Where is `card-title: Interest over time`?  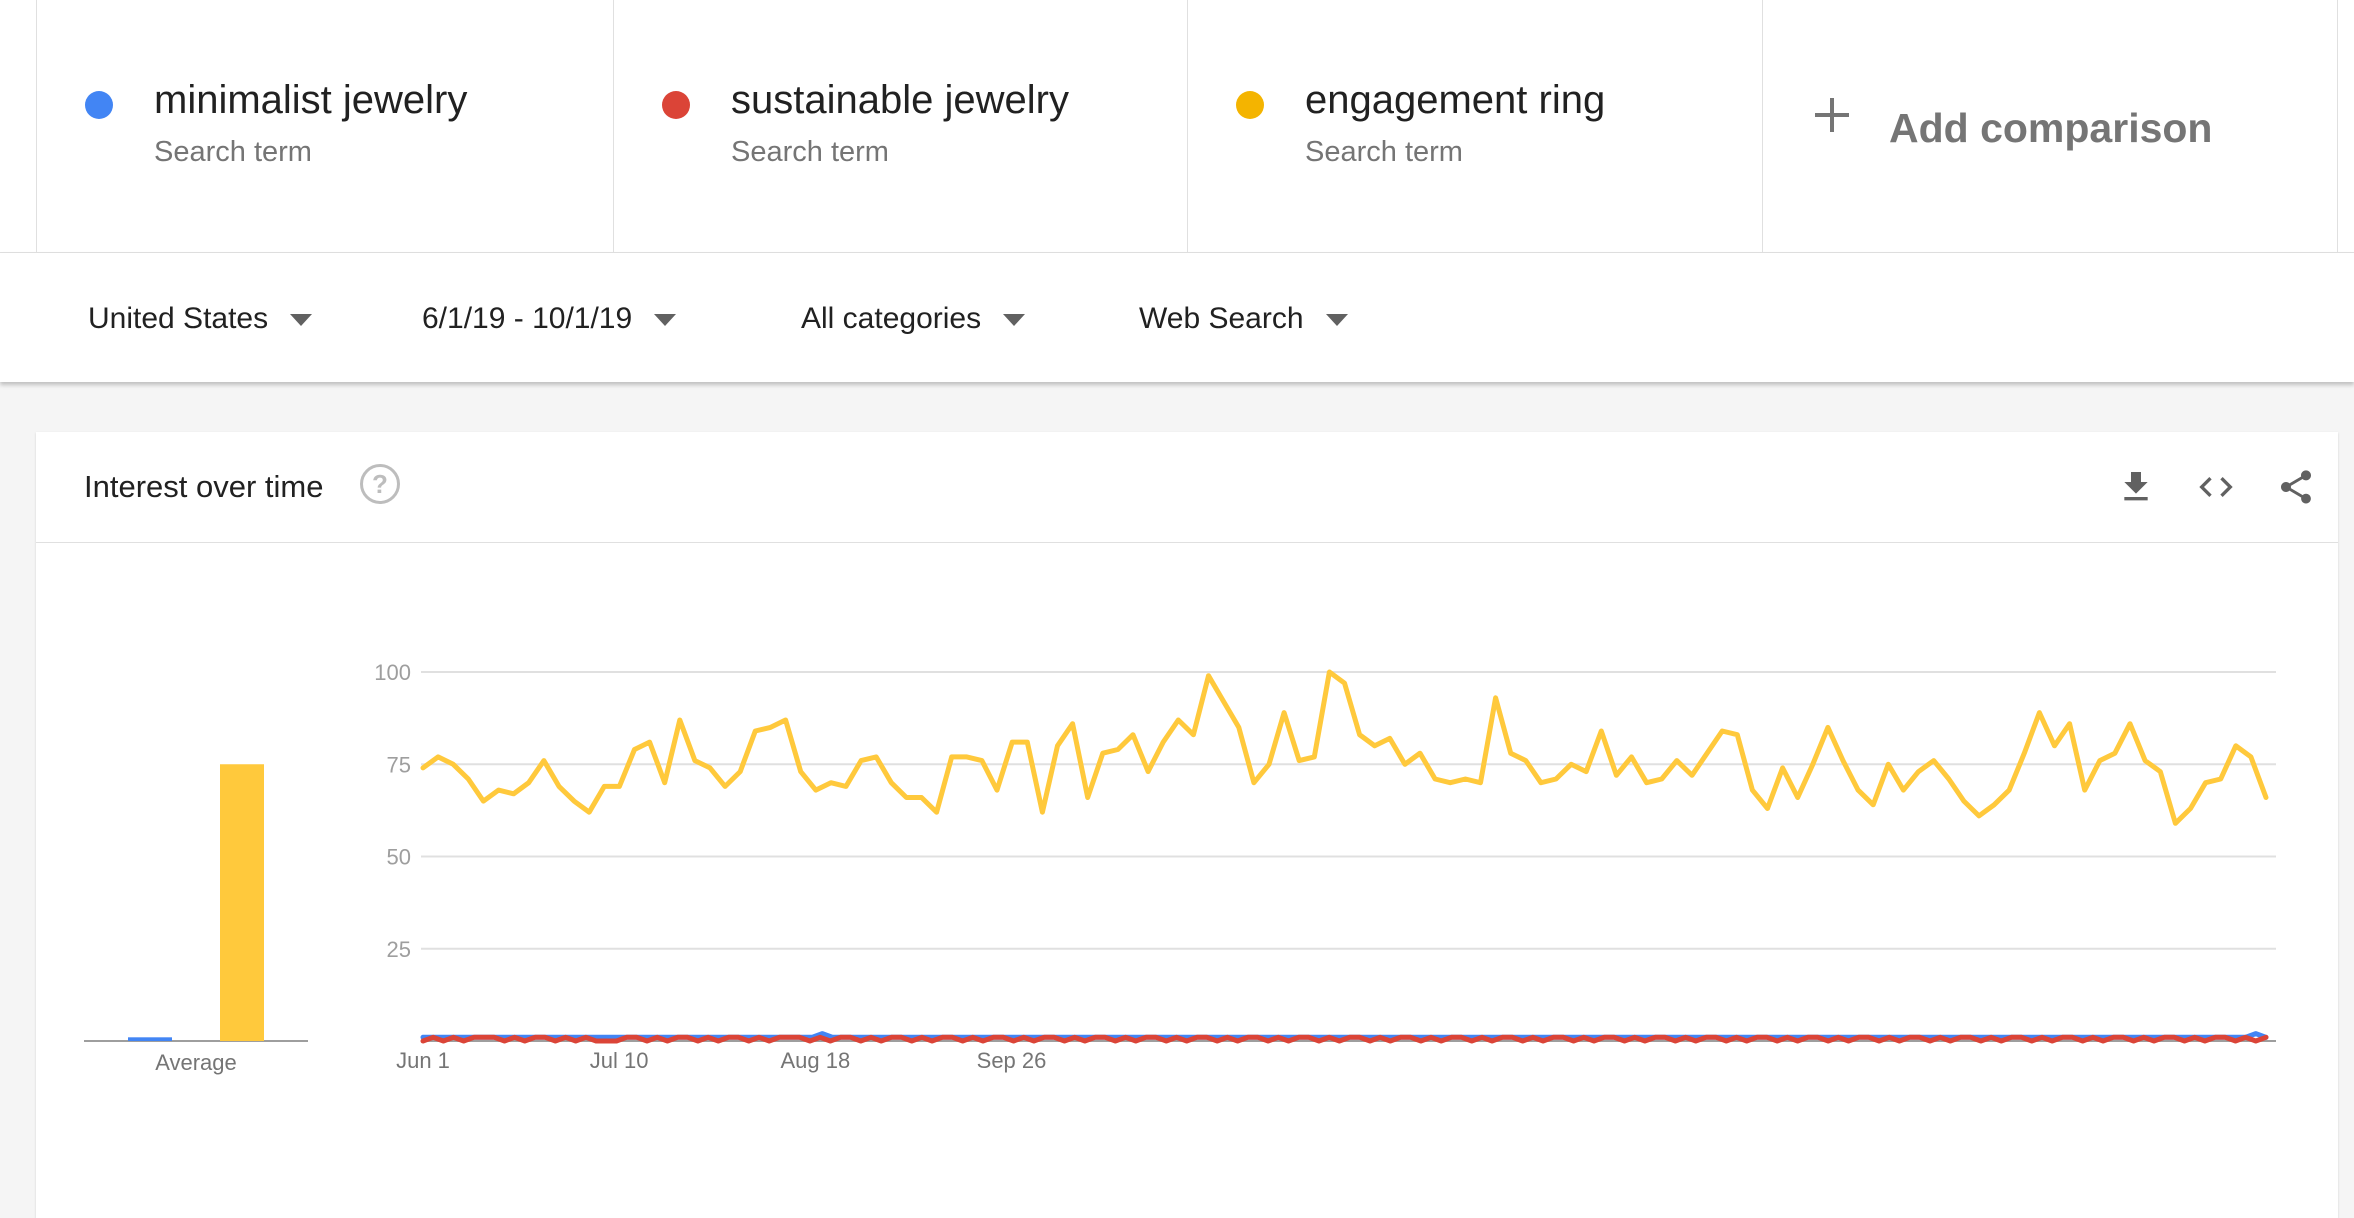
card-title: Interest over time is located at coordinates (204, 486).